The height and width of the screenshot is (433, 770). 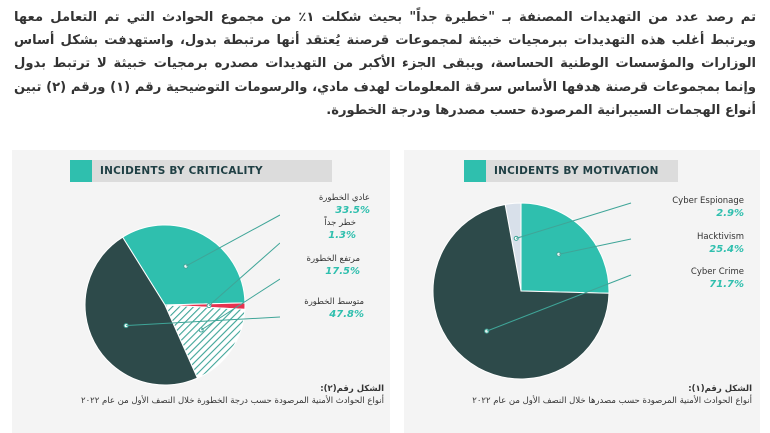 I want to click on criticality-pie-chart, so click(x=182, y=300).